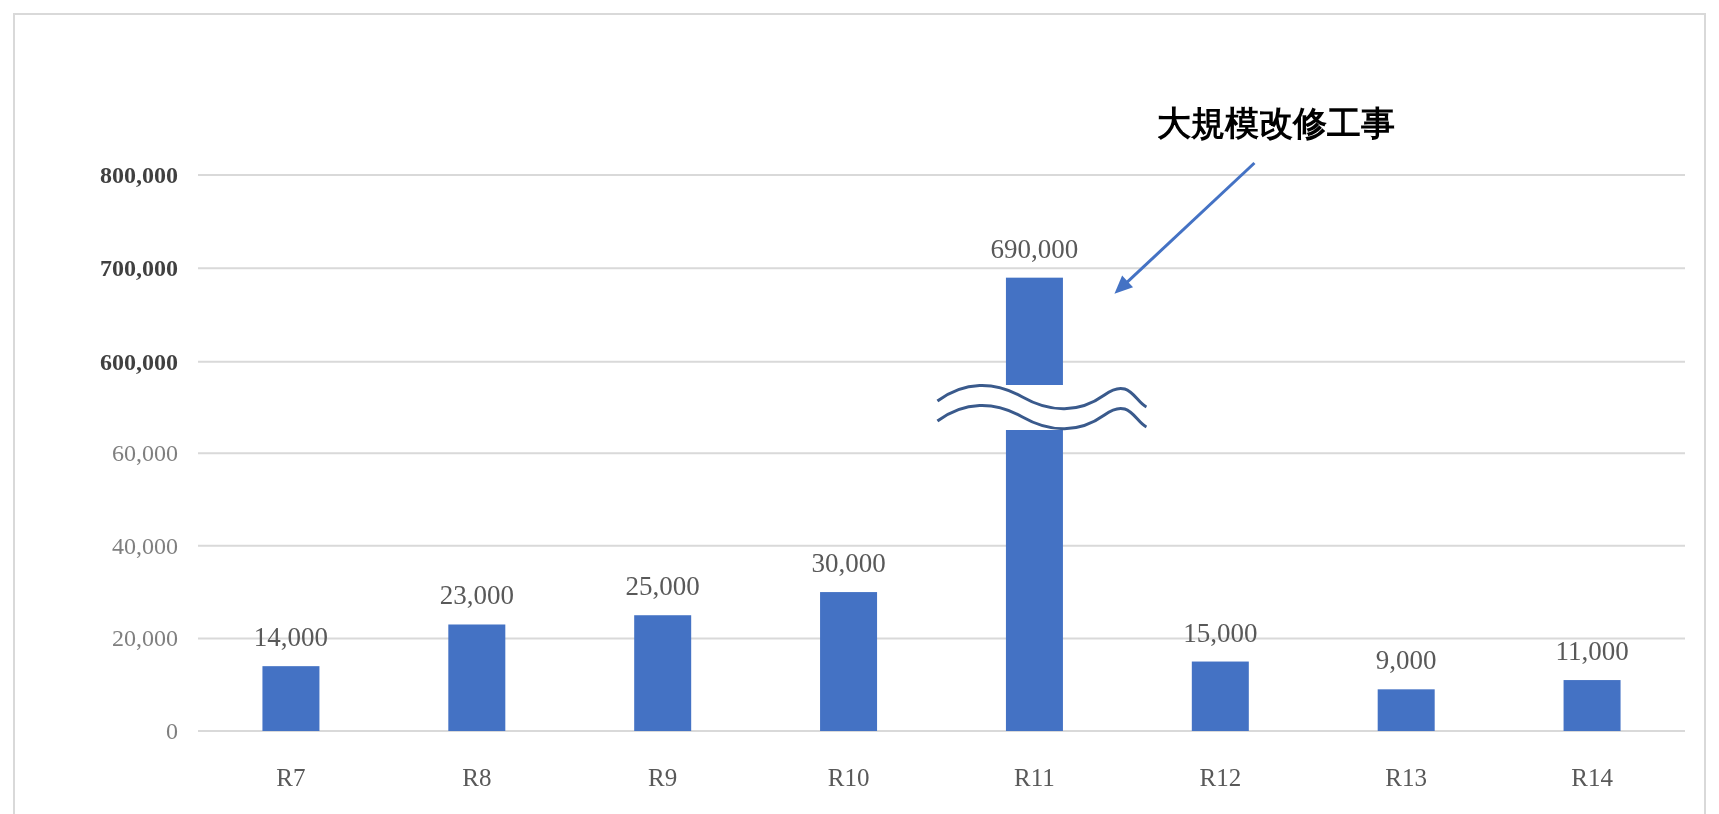 The height and width of the screenshot is (814, 1719). What do you see at coordinates (1220, 632) in the screenshot?
I see `data-label: 15,000` at bounding box center [1220, 632].